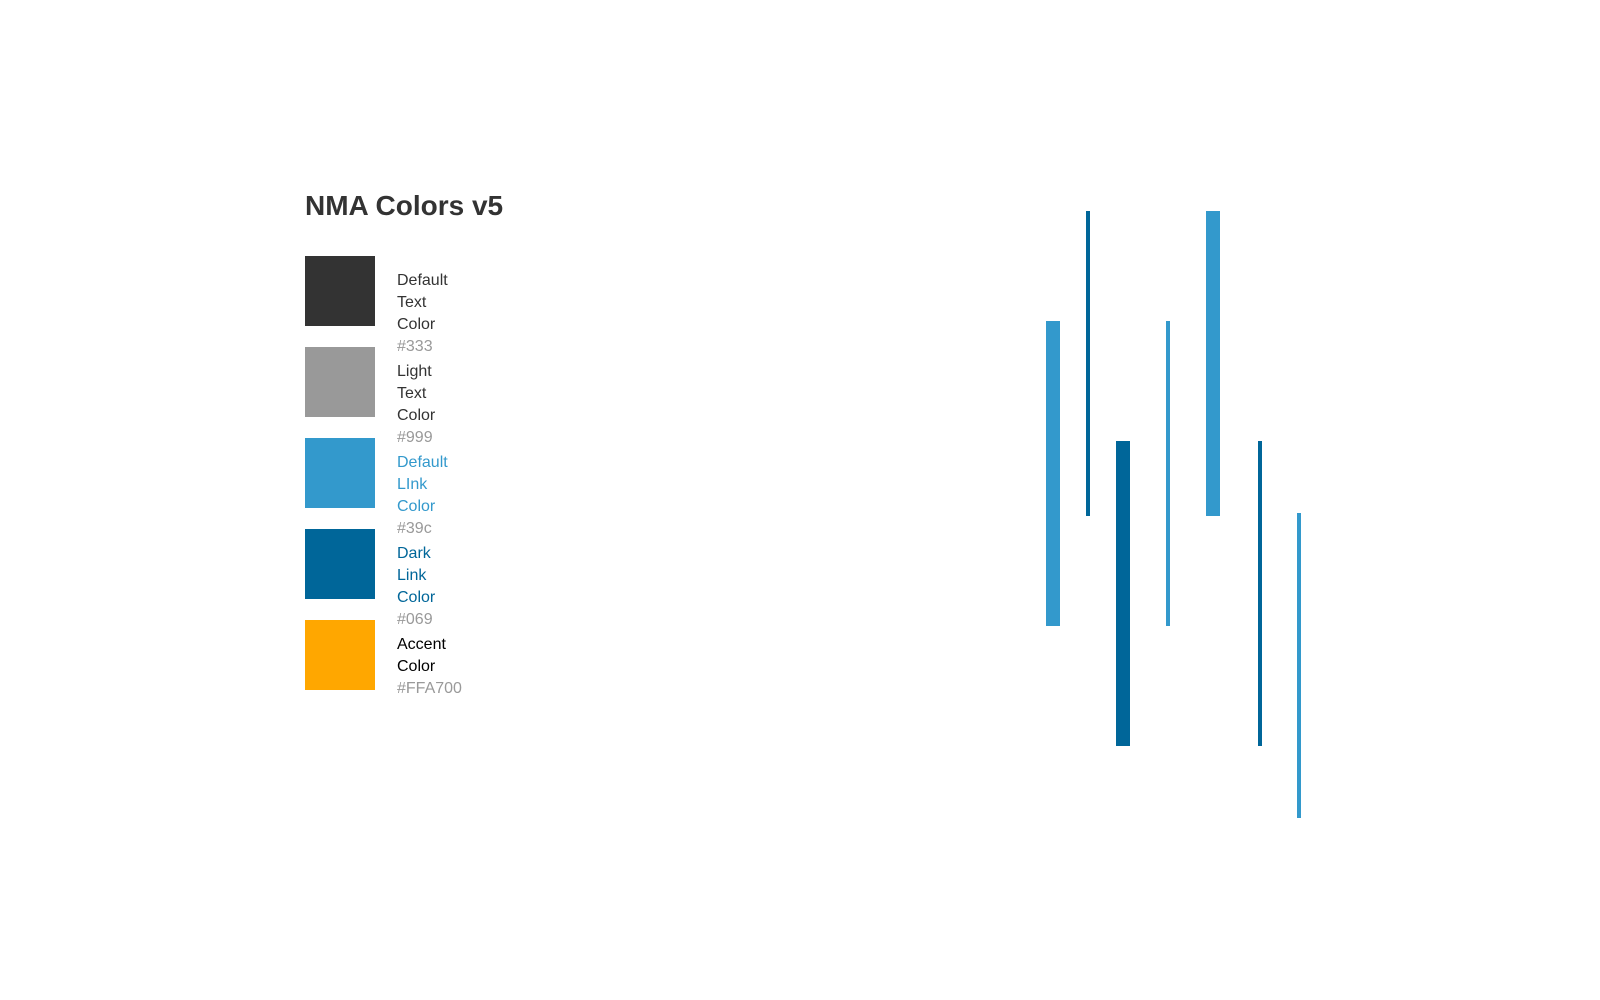  I want to click on color-swatch-dark-link, so click(340, 564).